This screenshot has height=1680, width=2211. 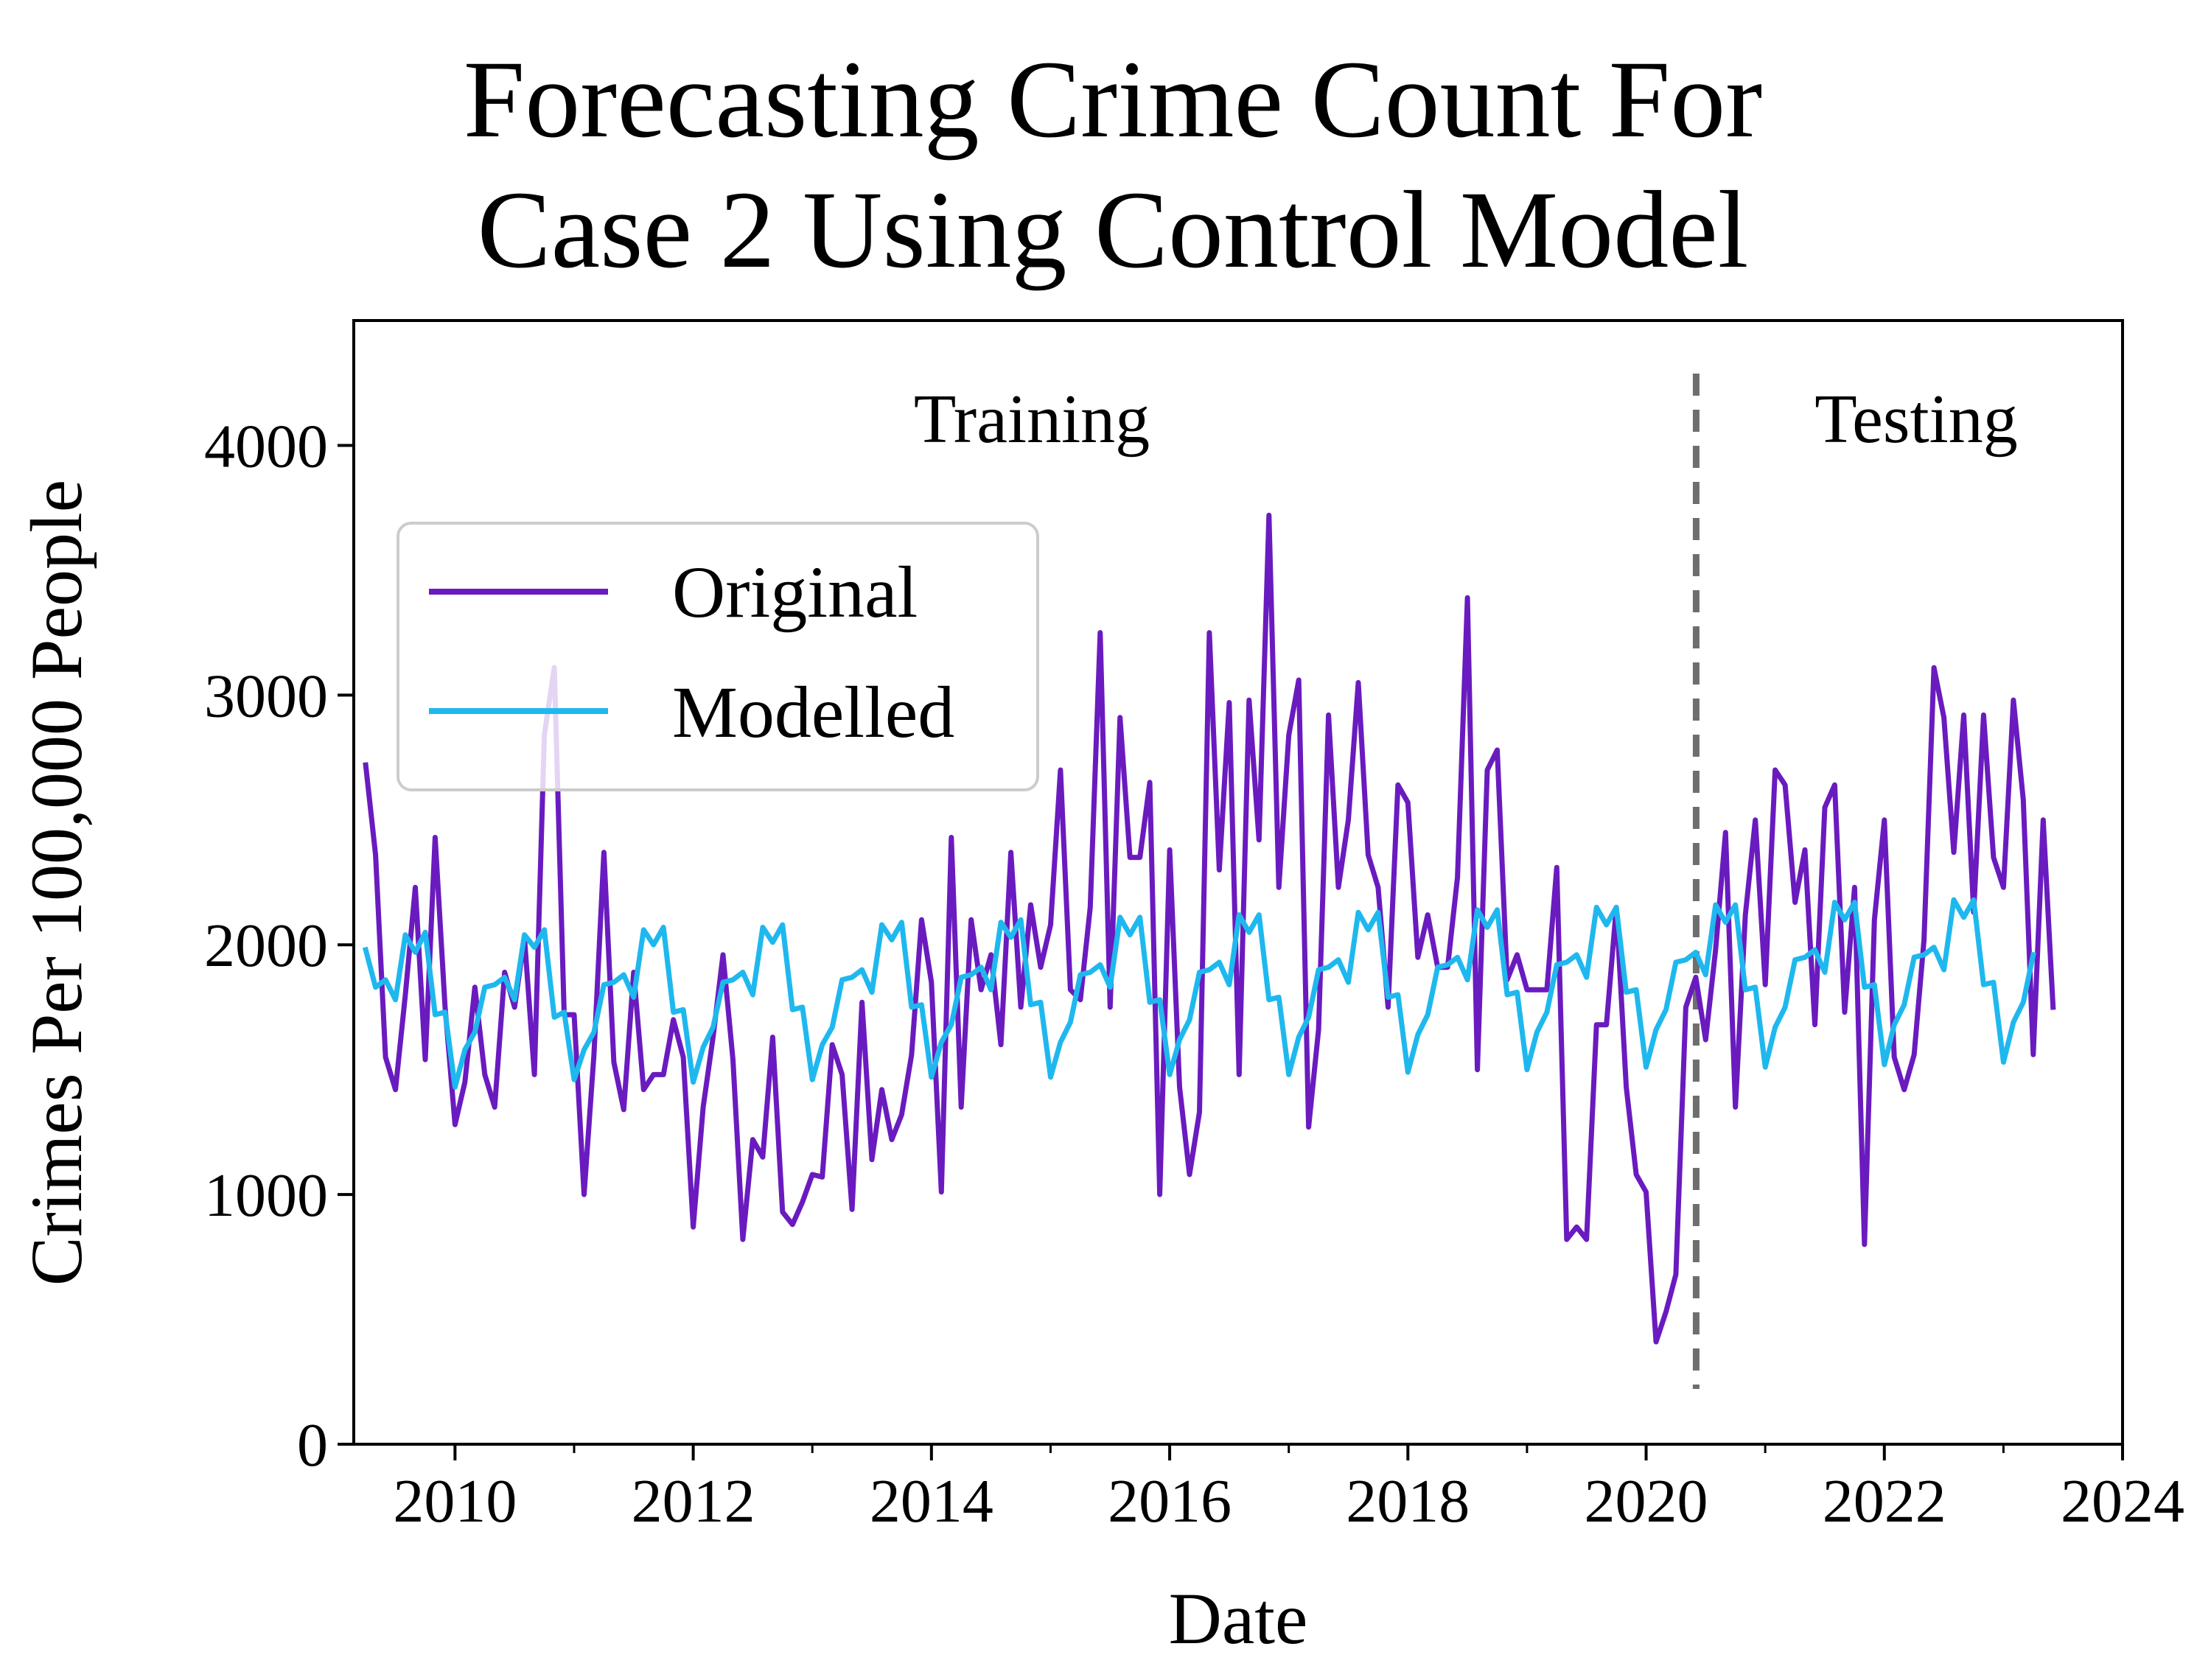 What do you see at coordinates (266, 945) in the screenshot?
I see `y-tick-label: 2000` at bounding box center [266, 945].